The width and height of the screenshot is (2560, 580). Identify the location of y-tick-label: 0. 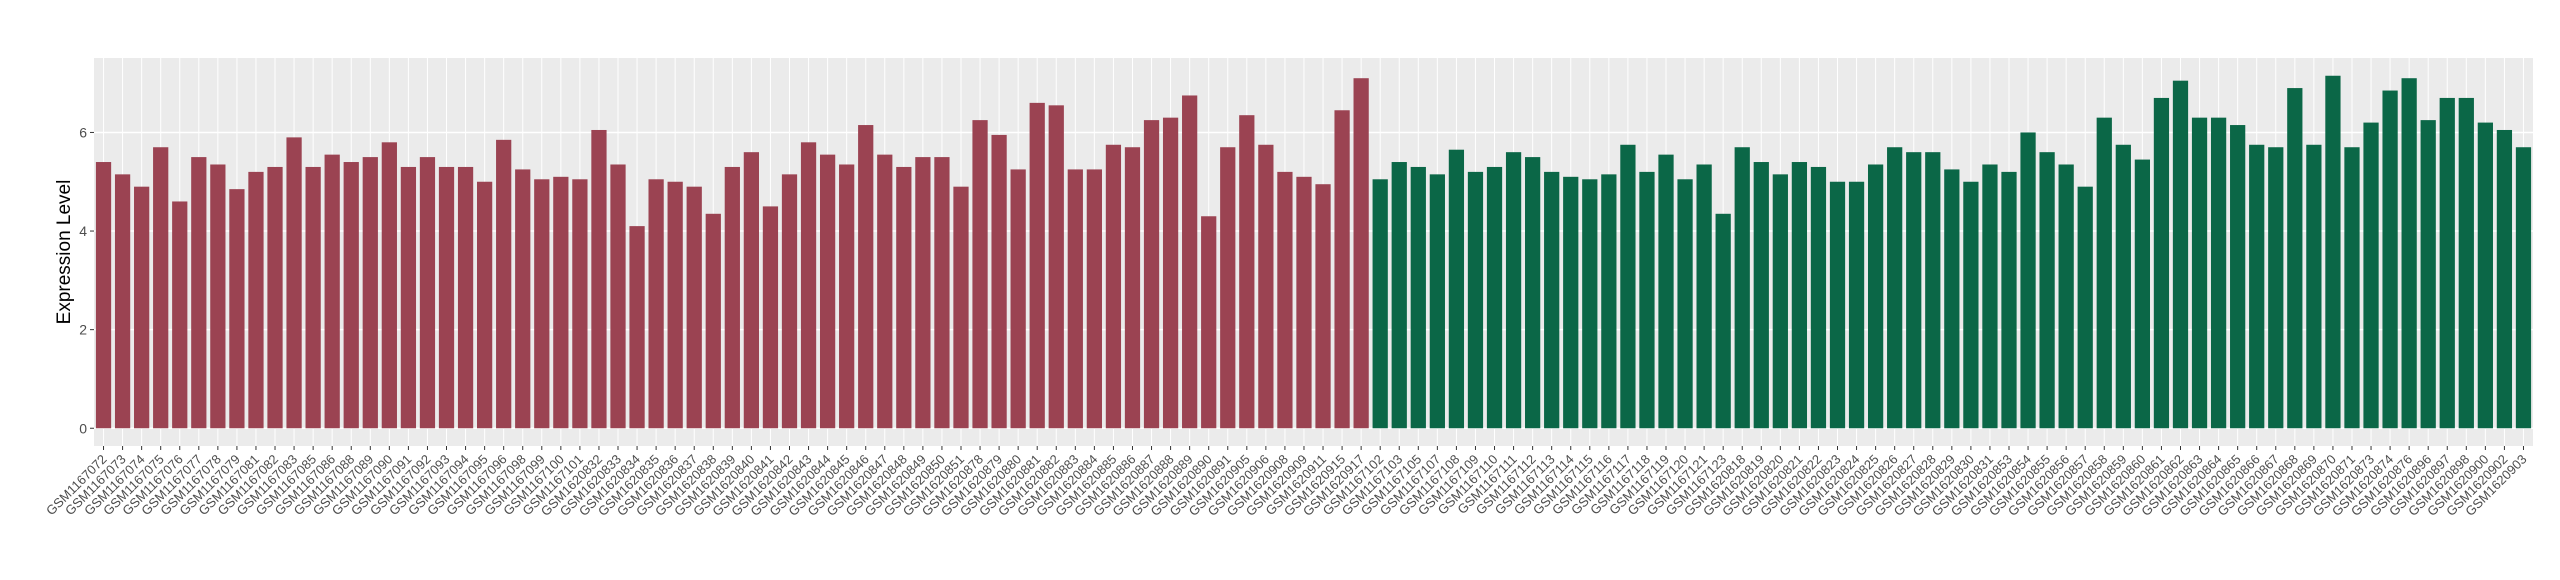
(83, 428).